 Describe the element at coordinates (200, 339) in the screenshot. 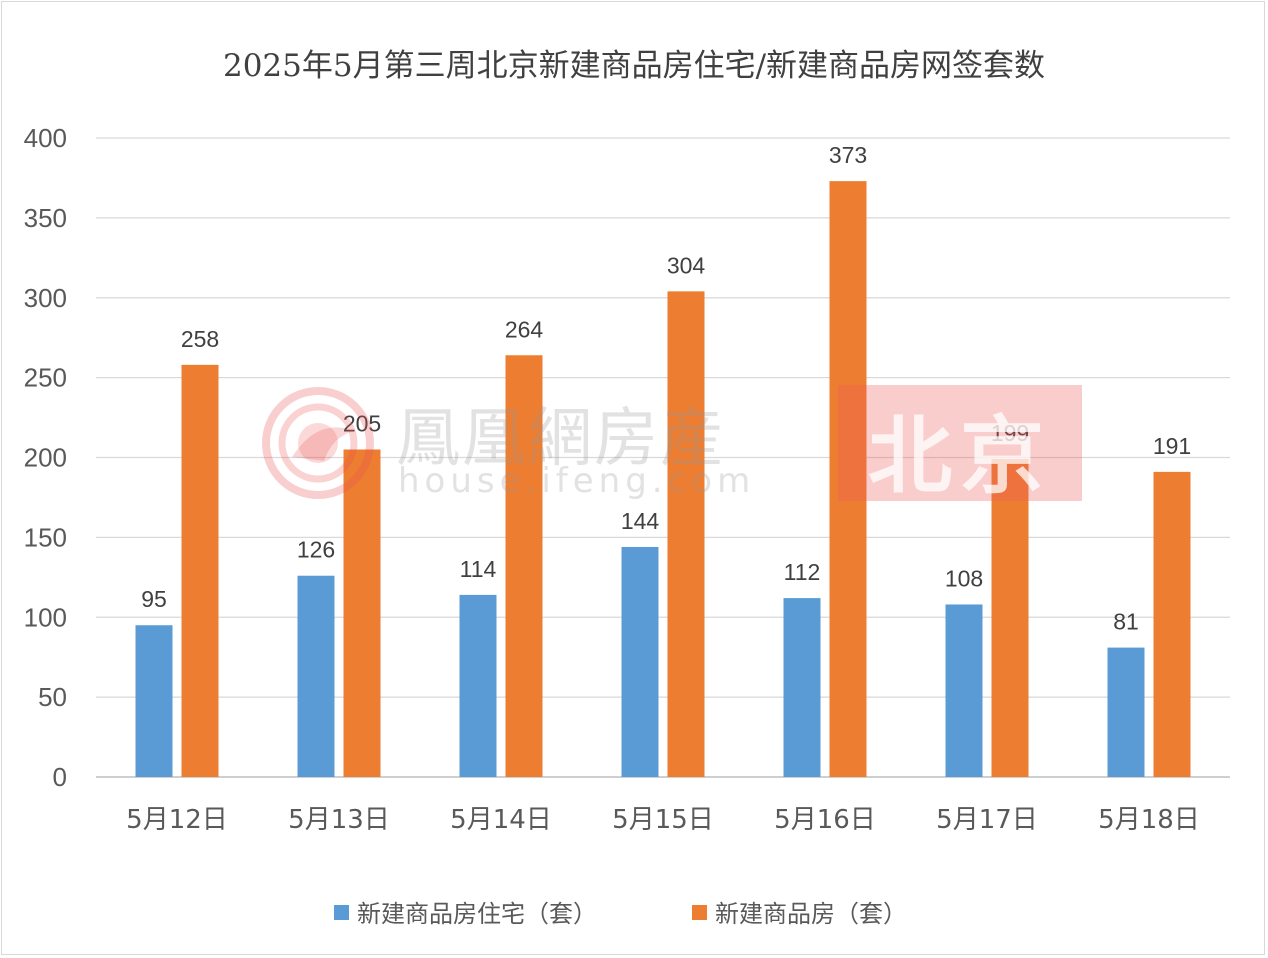

I see `data-label: 258` at that location.